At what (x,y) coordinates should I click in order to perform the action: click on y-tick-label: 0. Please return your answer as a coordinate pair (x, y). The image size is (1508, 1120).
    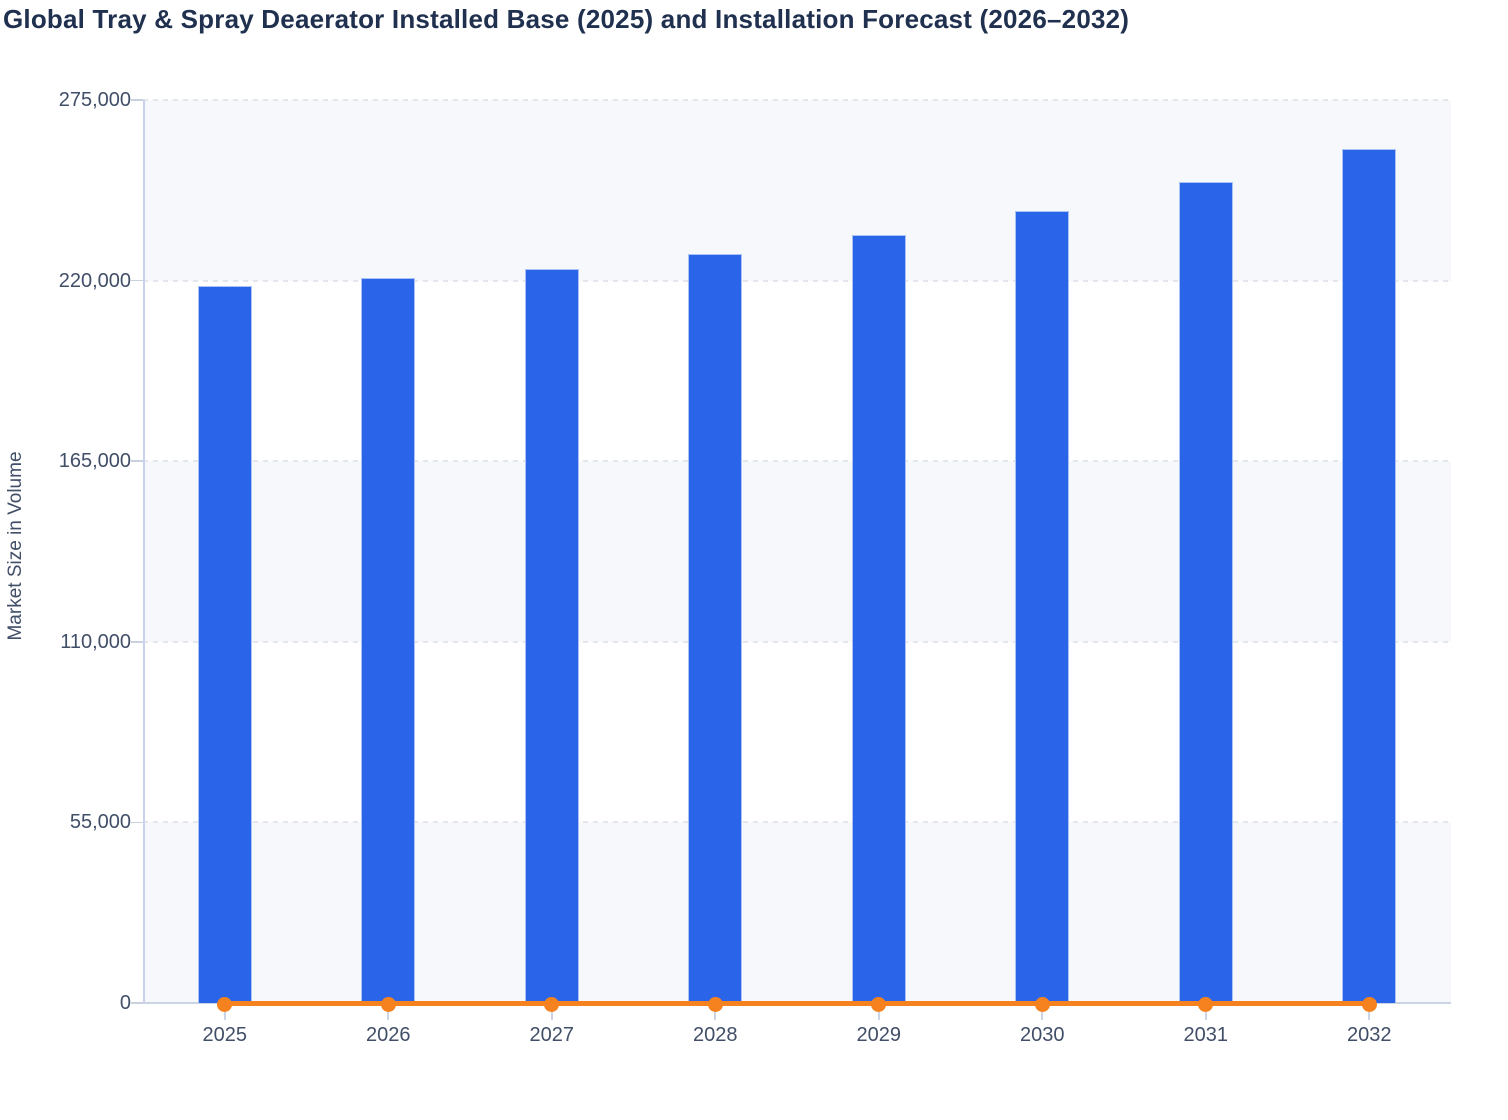
    Looking at the image, I should click on (125, 1003).